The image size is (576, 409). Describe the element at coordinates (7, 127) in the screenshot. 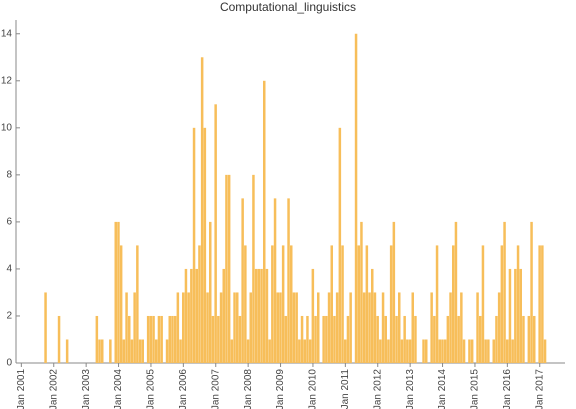

I see `y-tick-label: 10` at that location.